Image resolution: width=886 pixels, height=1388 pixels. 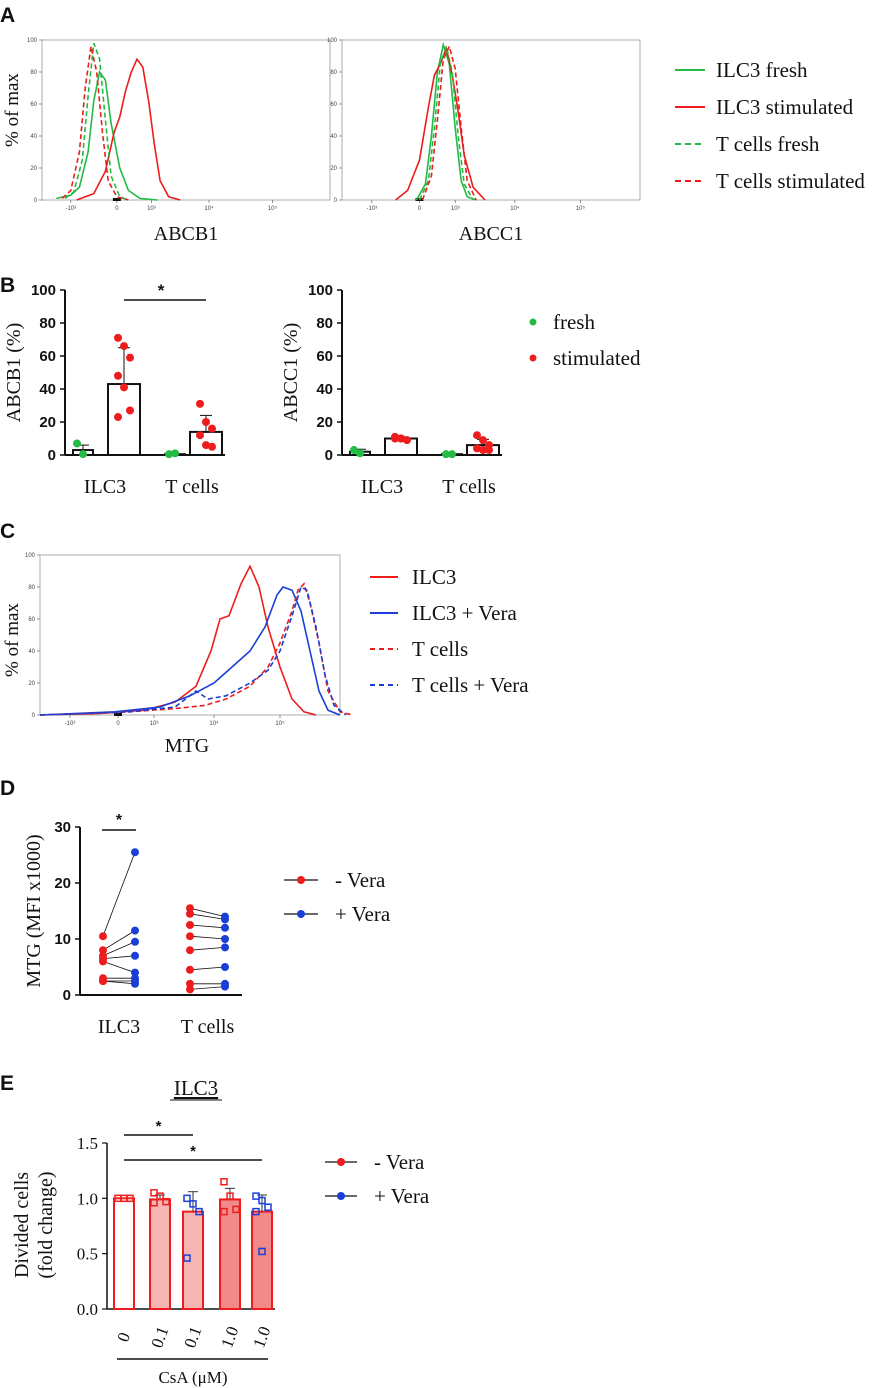 What do you see at coordinates (87, 1309) in the screenshot?
I see `panel-e-ytick-label: 0.0` at bounding box center [87, 1309].